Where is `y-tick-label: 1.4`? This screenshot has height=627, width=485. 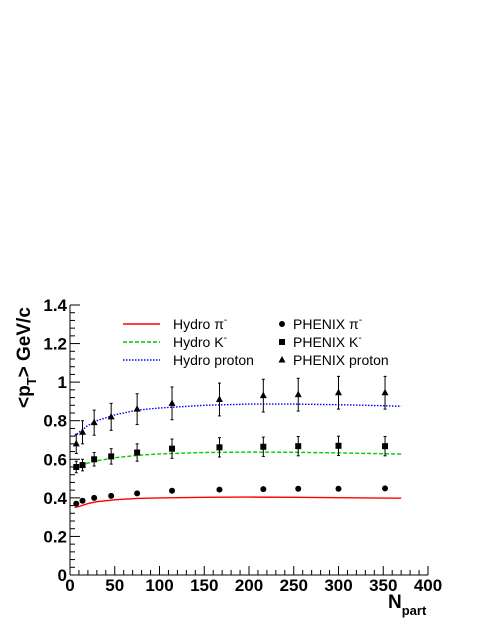
y-tick-label: 1.4 is located at coordinates (55, 305).